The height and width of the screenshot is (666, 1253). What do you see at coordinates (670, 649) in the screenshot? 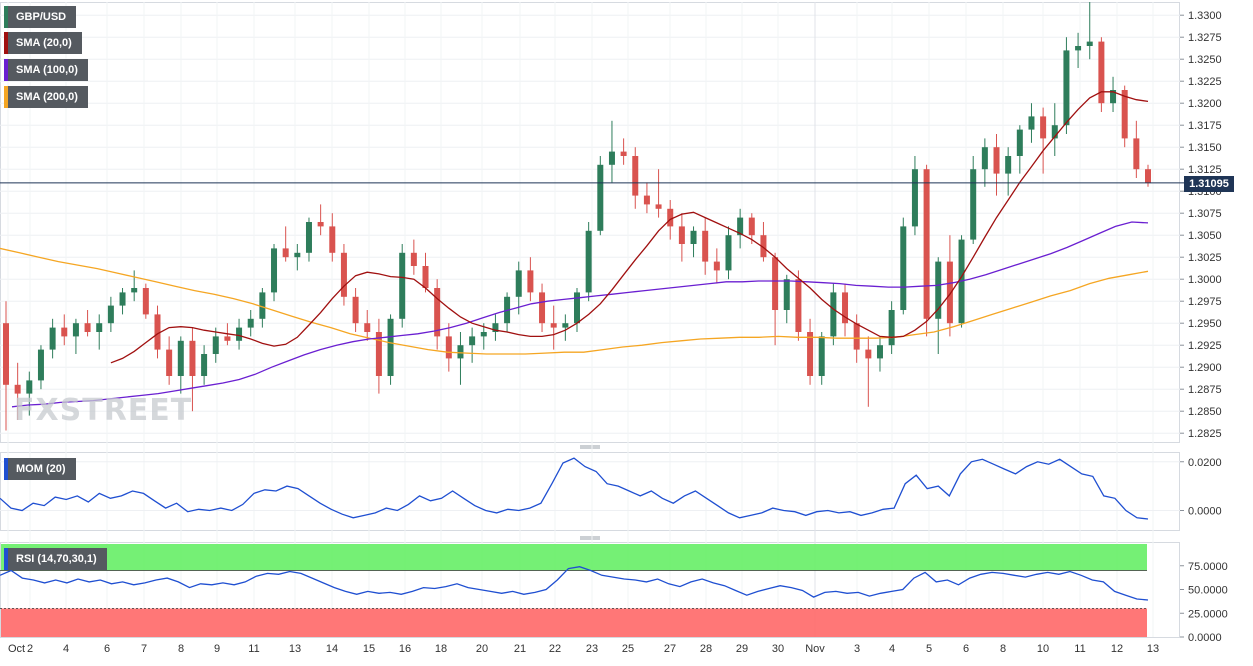
I see `x-tick-label: 27` at bounding box center [670, 649].